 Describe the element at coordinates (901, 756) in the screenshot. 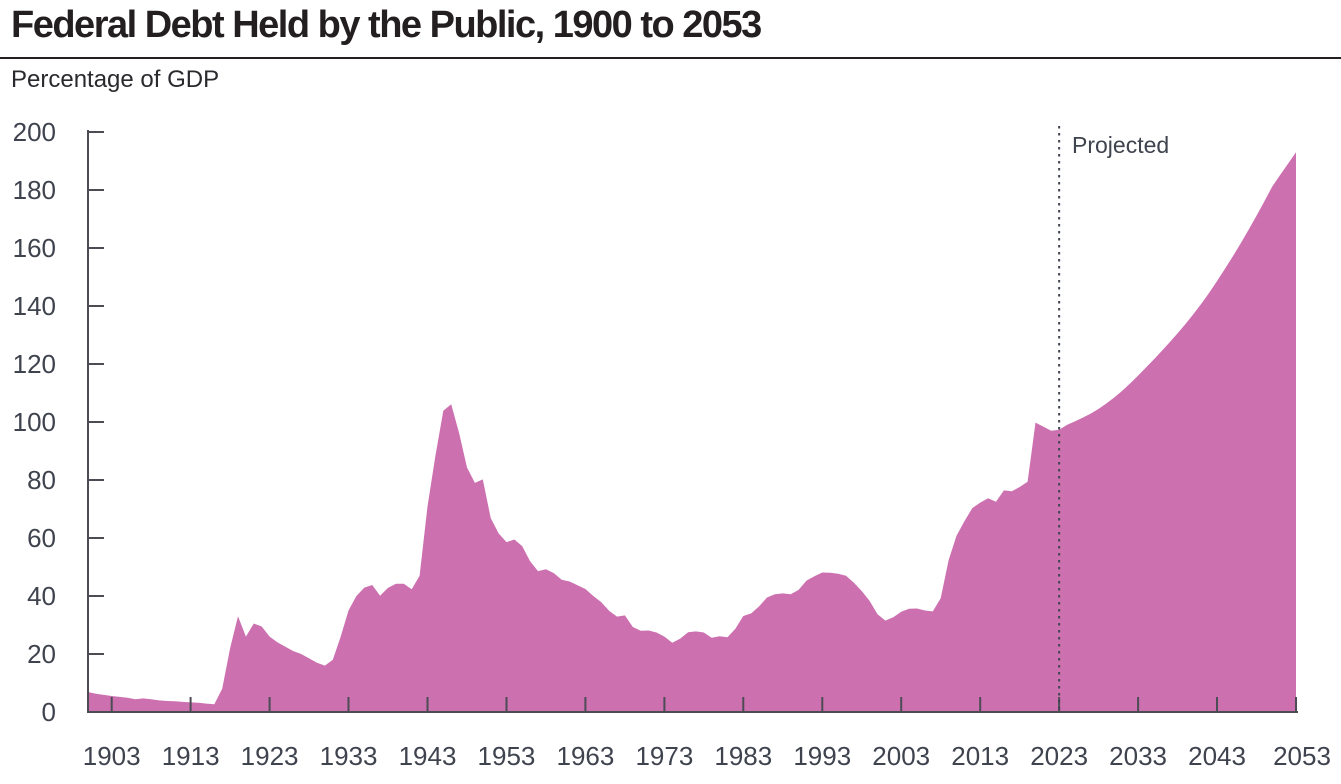

I see `x-tick-label: 2003` at that location.